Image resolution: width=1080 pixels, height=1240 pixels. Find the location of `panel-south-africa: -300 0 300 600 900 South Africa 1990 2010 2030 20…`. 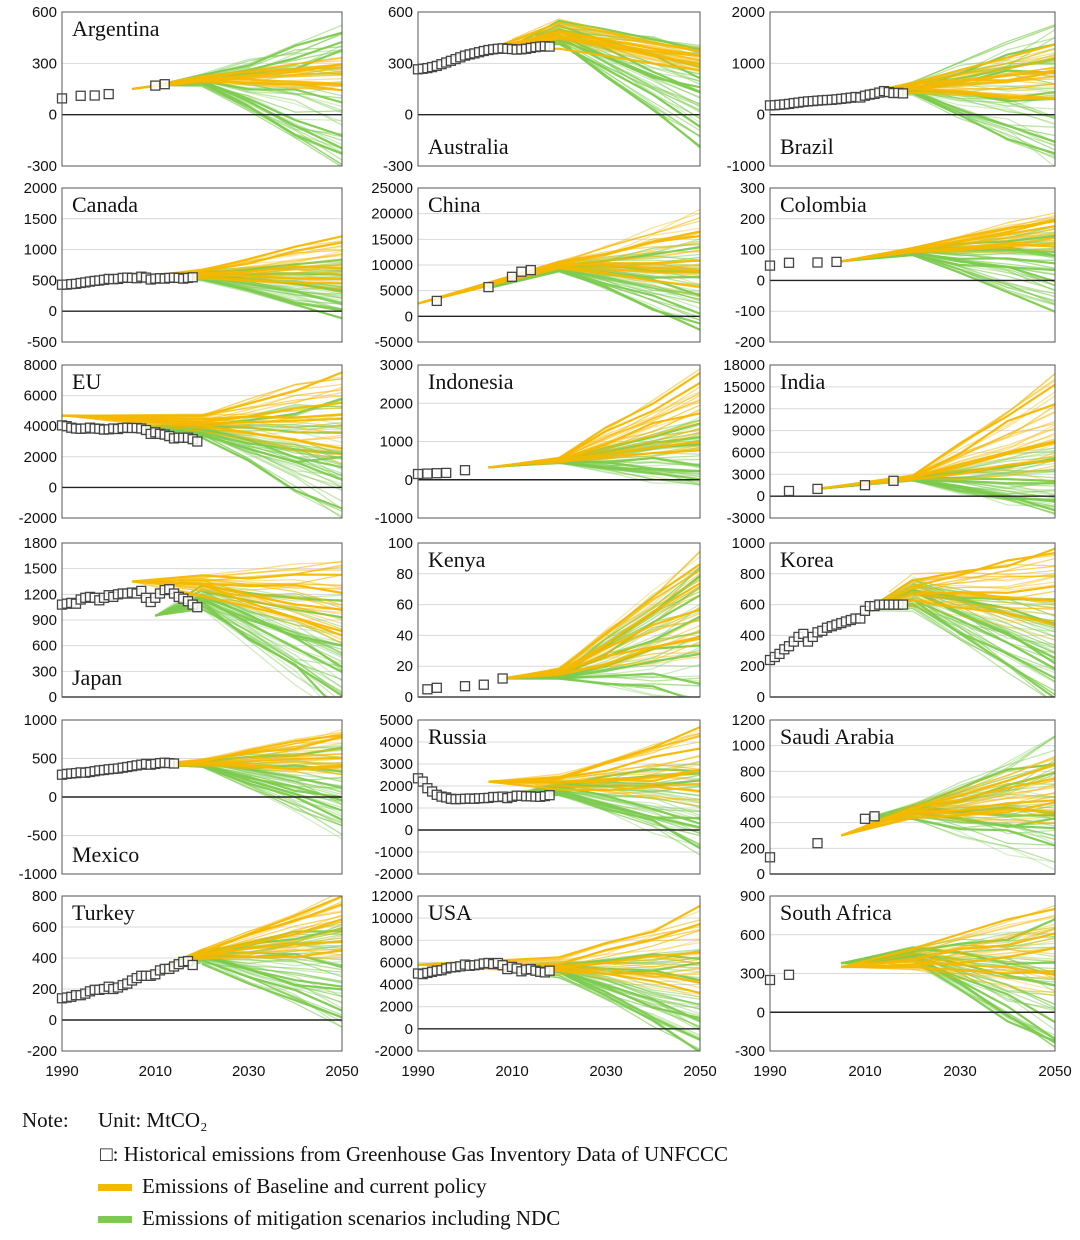

panel-south-africa: -300 0 300 600 900 South Africa 1990 2010 2030 20… is located at coordinates (903, 984).